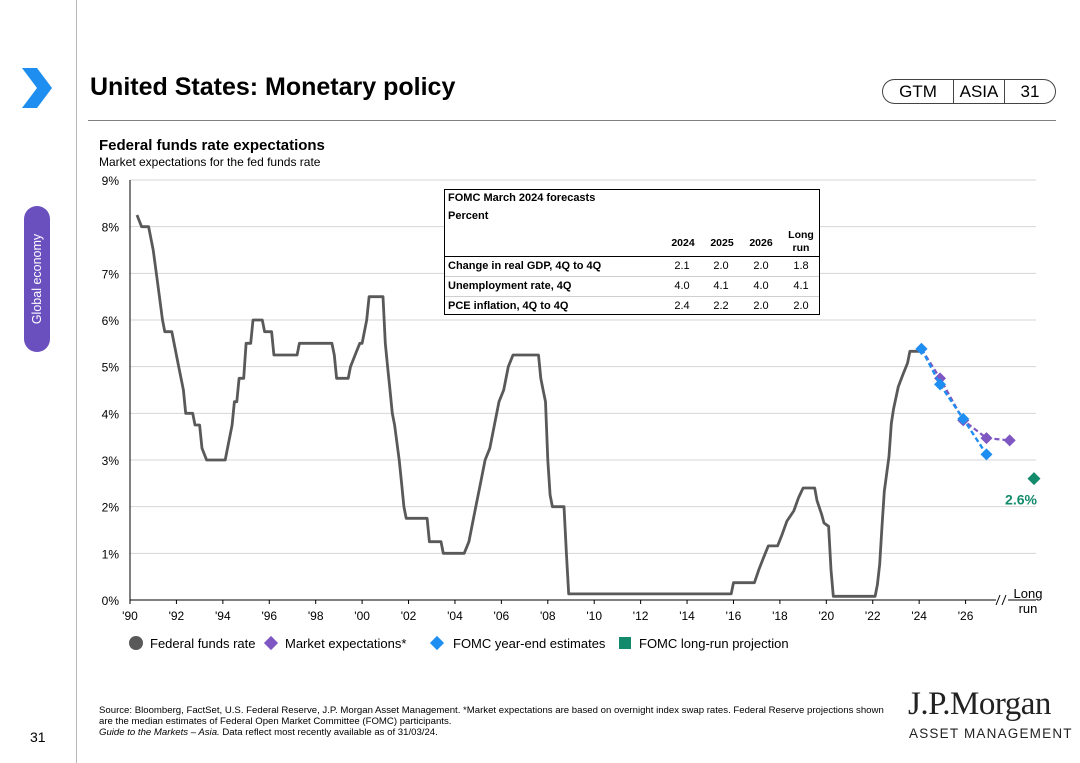 The image size is (1080, 763). I want to click on table-cell: 1.8, so click(801, 266).